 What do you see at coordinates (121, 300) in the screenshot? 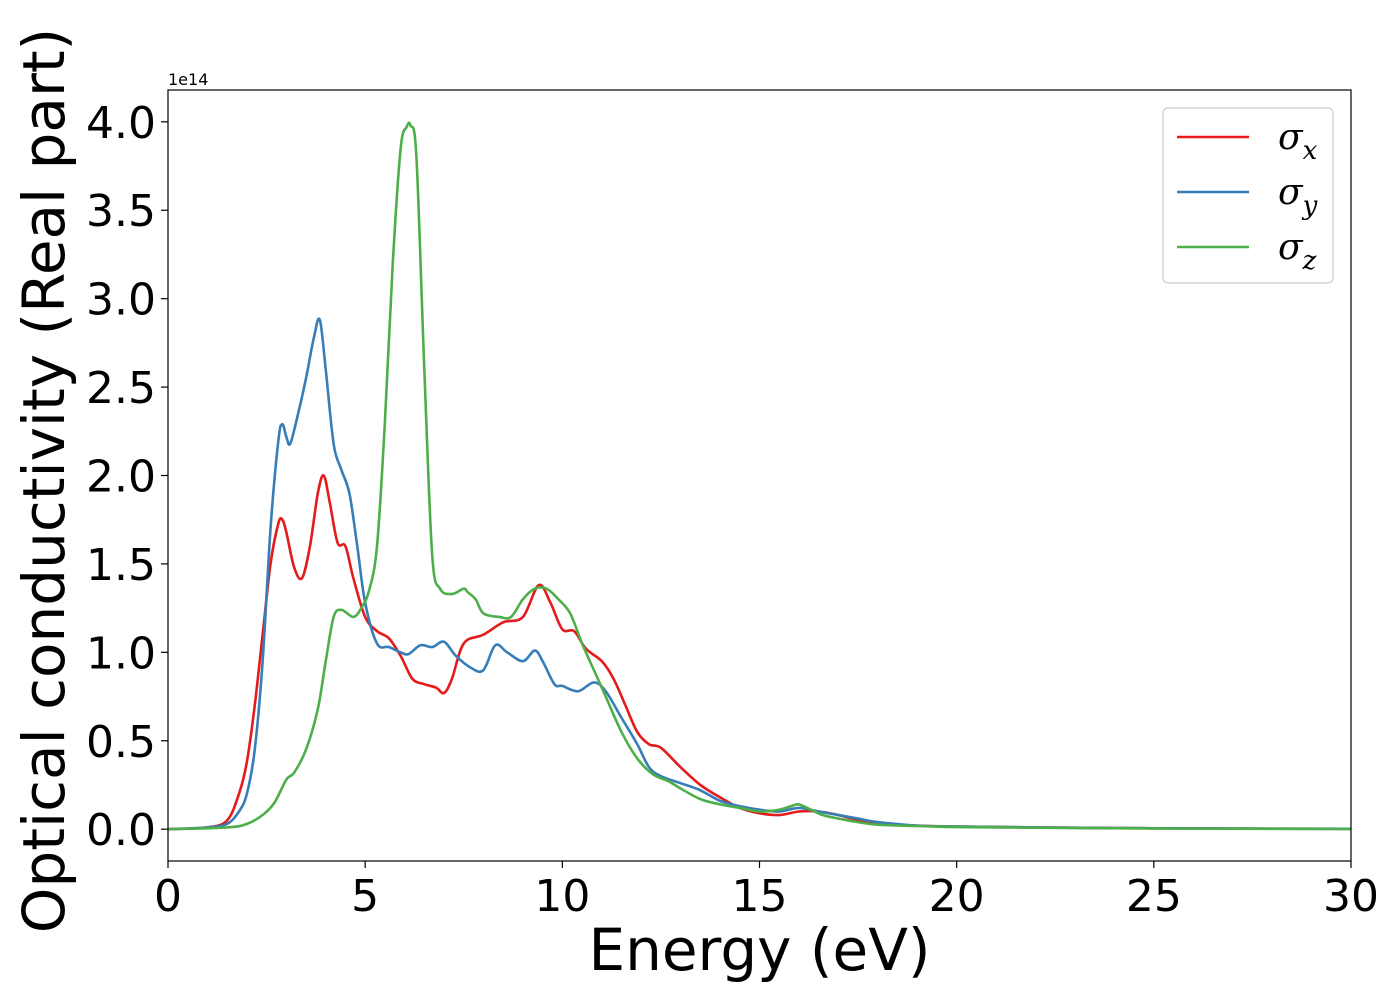
I see `y-tick-label: 3.0` at bounding box center [121, 300].